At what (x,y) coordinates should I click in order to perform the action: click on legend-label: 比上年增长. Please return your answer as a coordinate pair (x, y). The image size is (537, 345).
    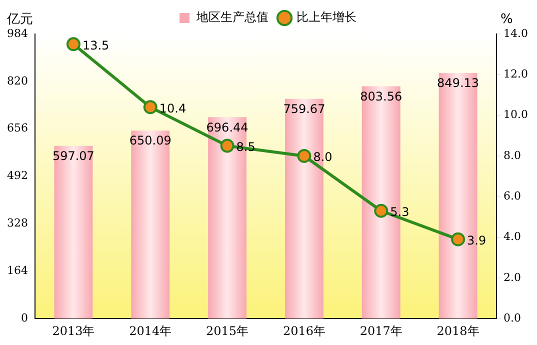
    Looking at the image, I should click on (326, 17).